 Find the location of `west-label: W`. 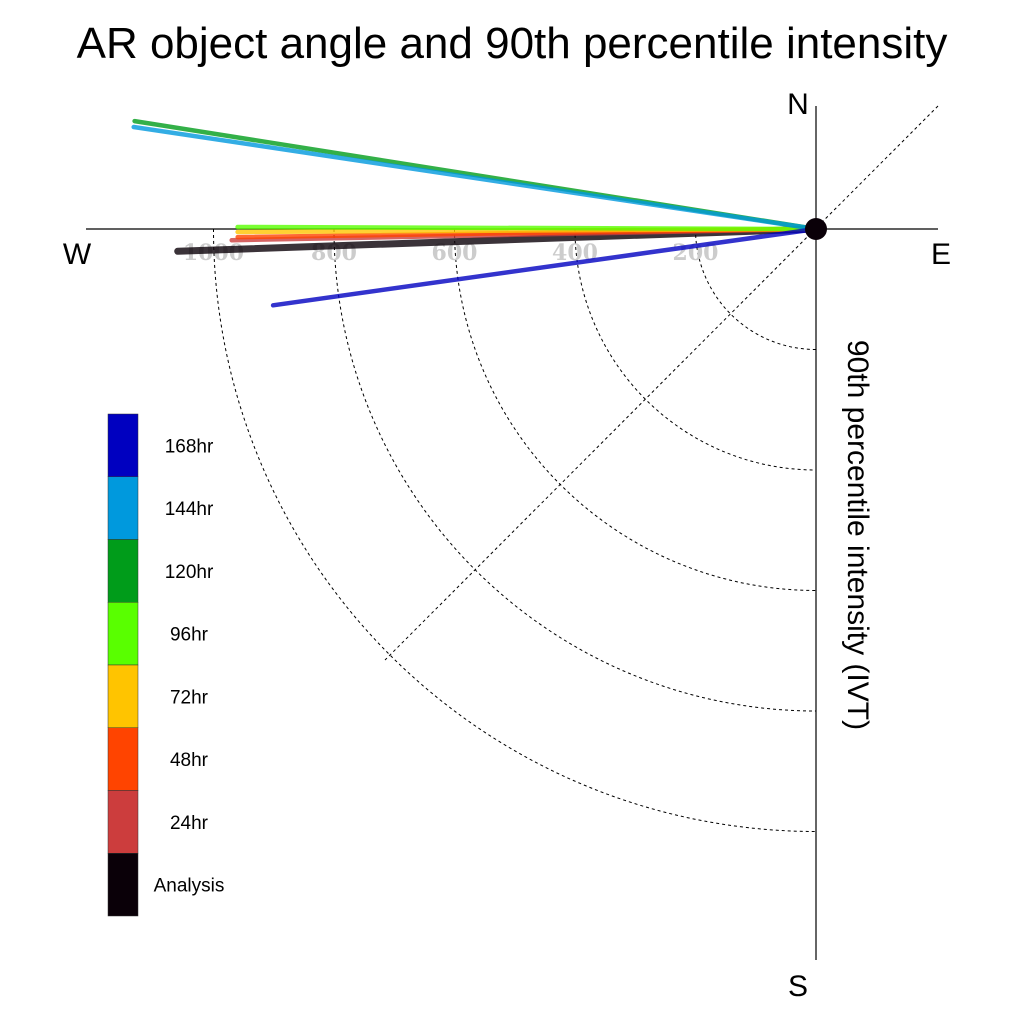

west-label: W is located at coordinates (77, 254).